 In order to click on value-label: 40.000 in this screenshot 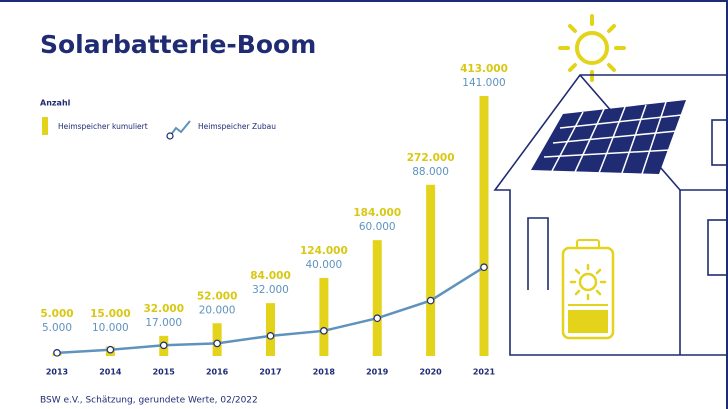, I will do `click(324, 265)`.